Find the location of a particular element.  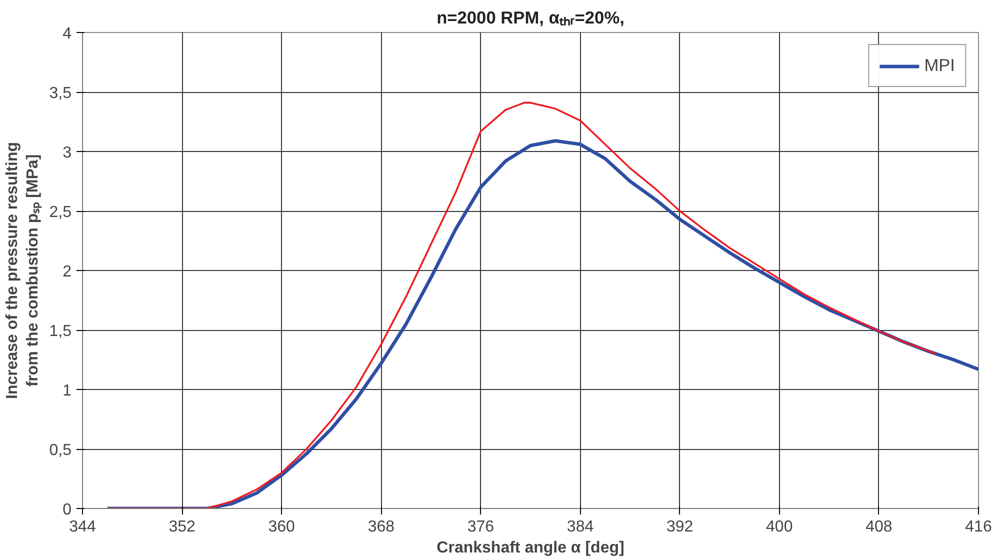

x-tick-label: 416 is located at coordinates (978, 527).